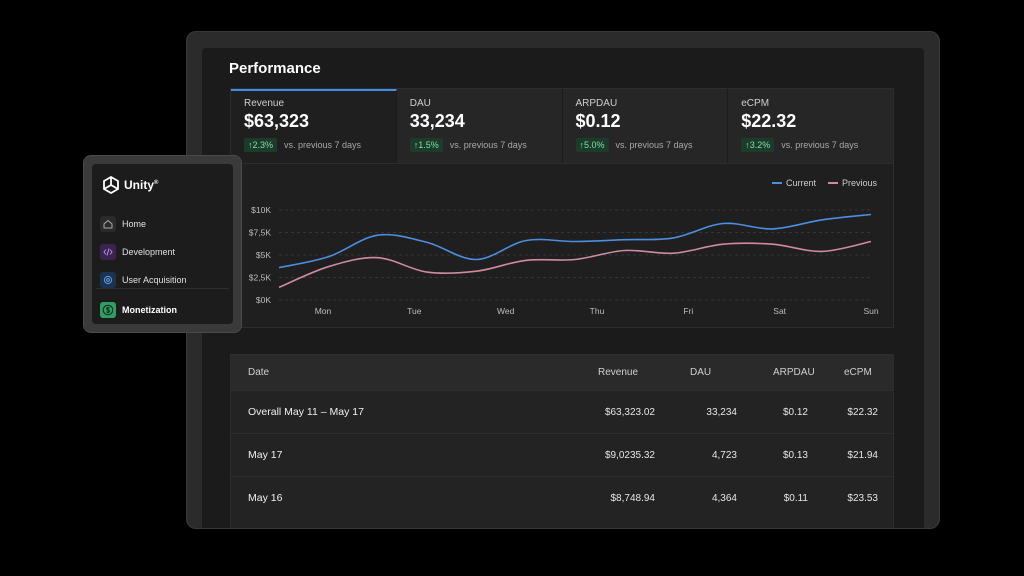 The image size is (1024, 576). I want to click on unity-nav: Unity® Home Development User Acquisition, so click(162, 244).